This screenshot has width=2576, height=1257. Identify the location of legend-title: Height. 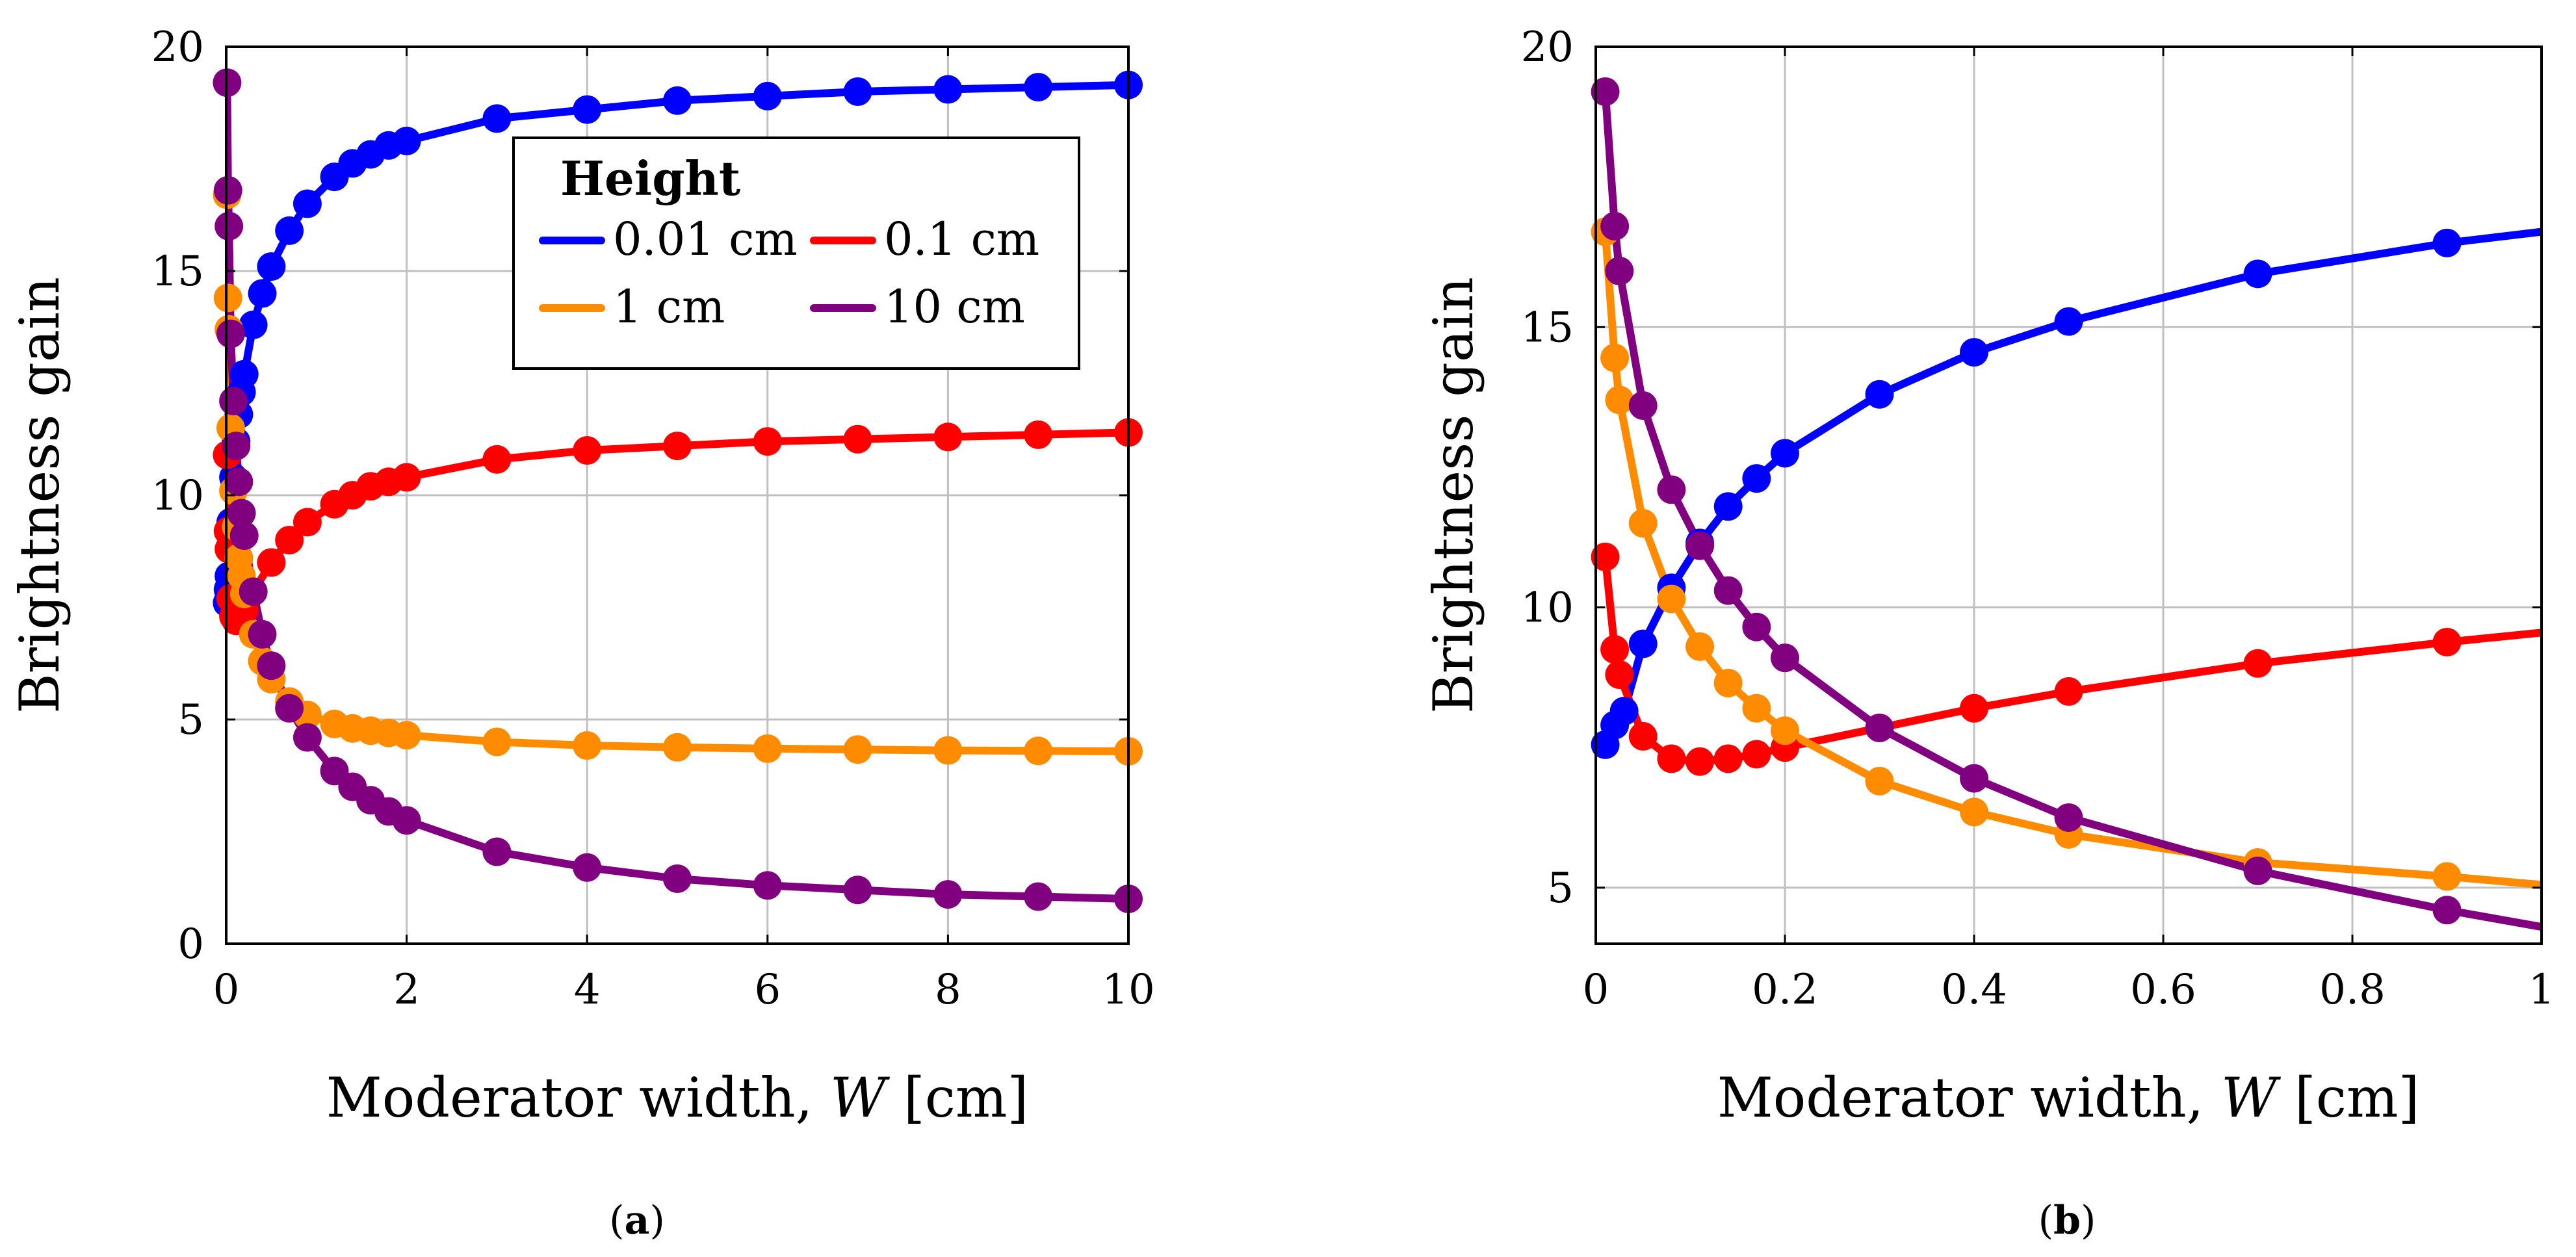
(650, 178).